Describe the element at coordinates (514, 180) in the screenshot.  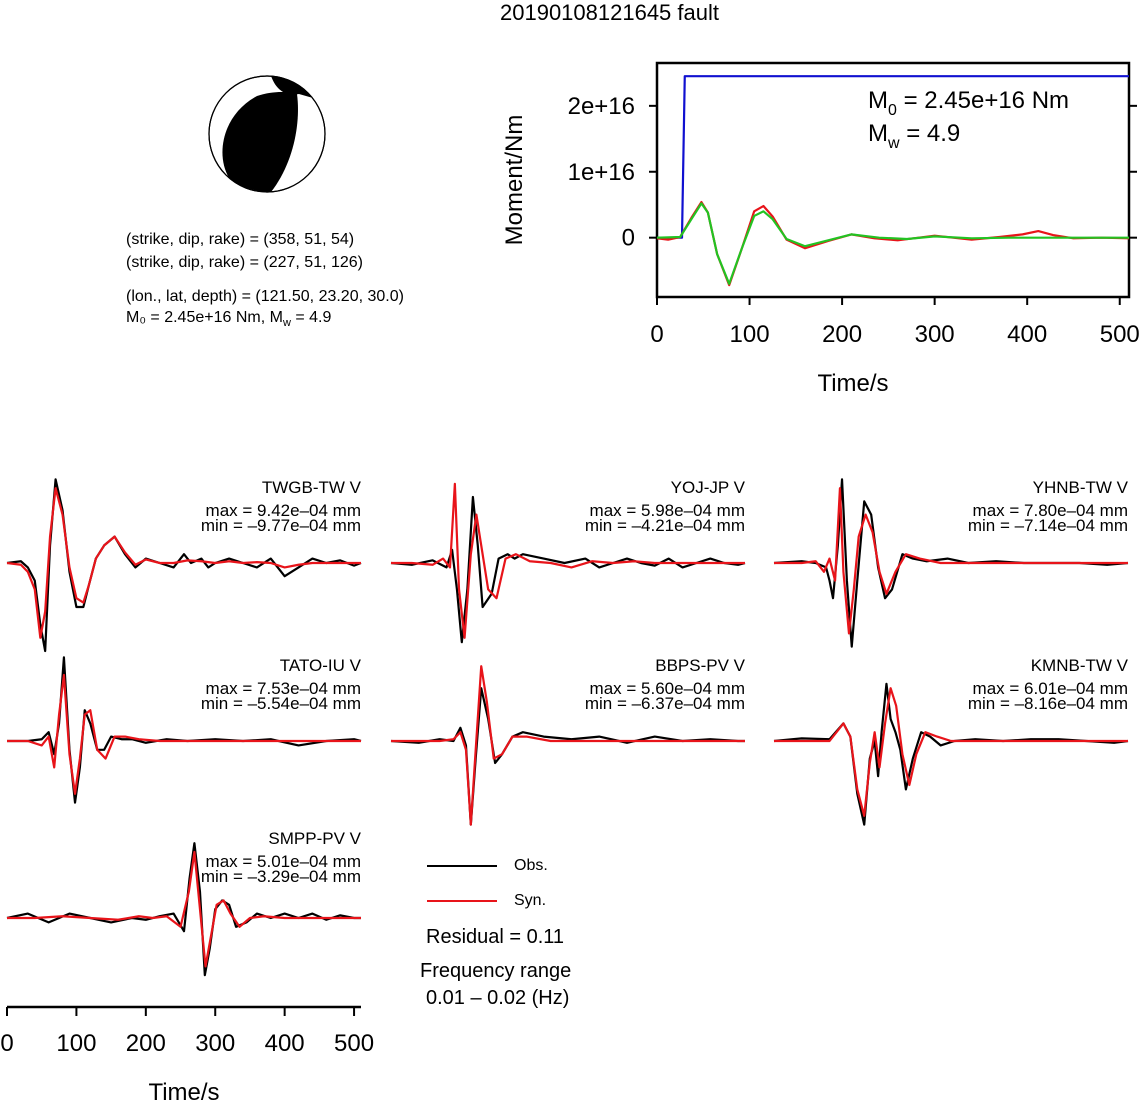
I see `moment-y-axis-label: Moment/Nm` at that location.